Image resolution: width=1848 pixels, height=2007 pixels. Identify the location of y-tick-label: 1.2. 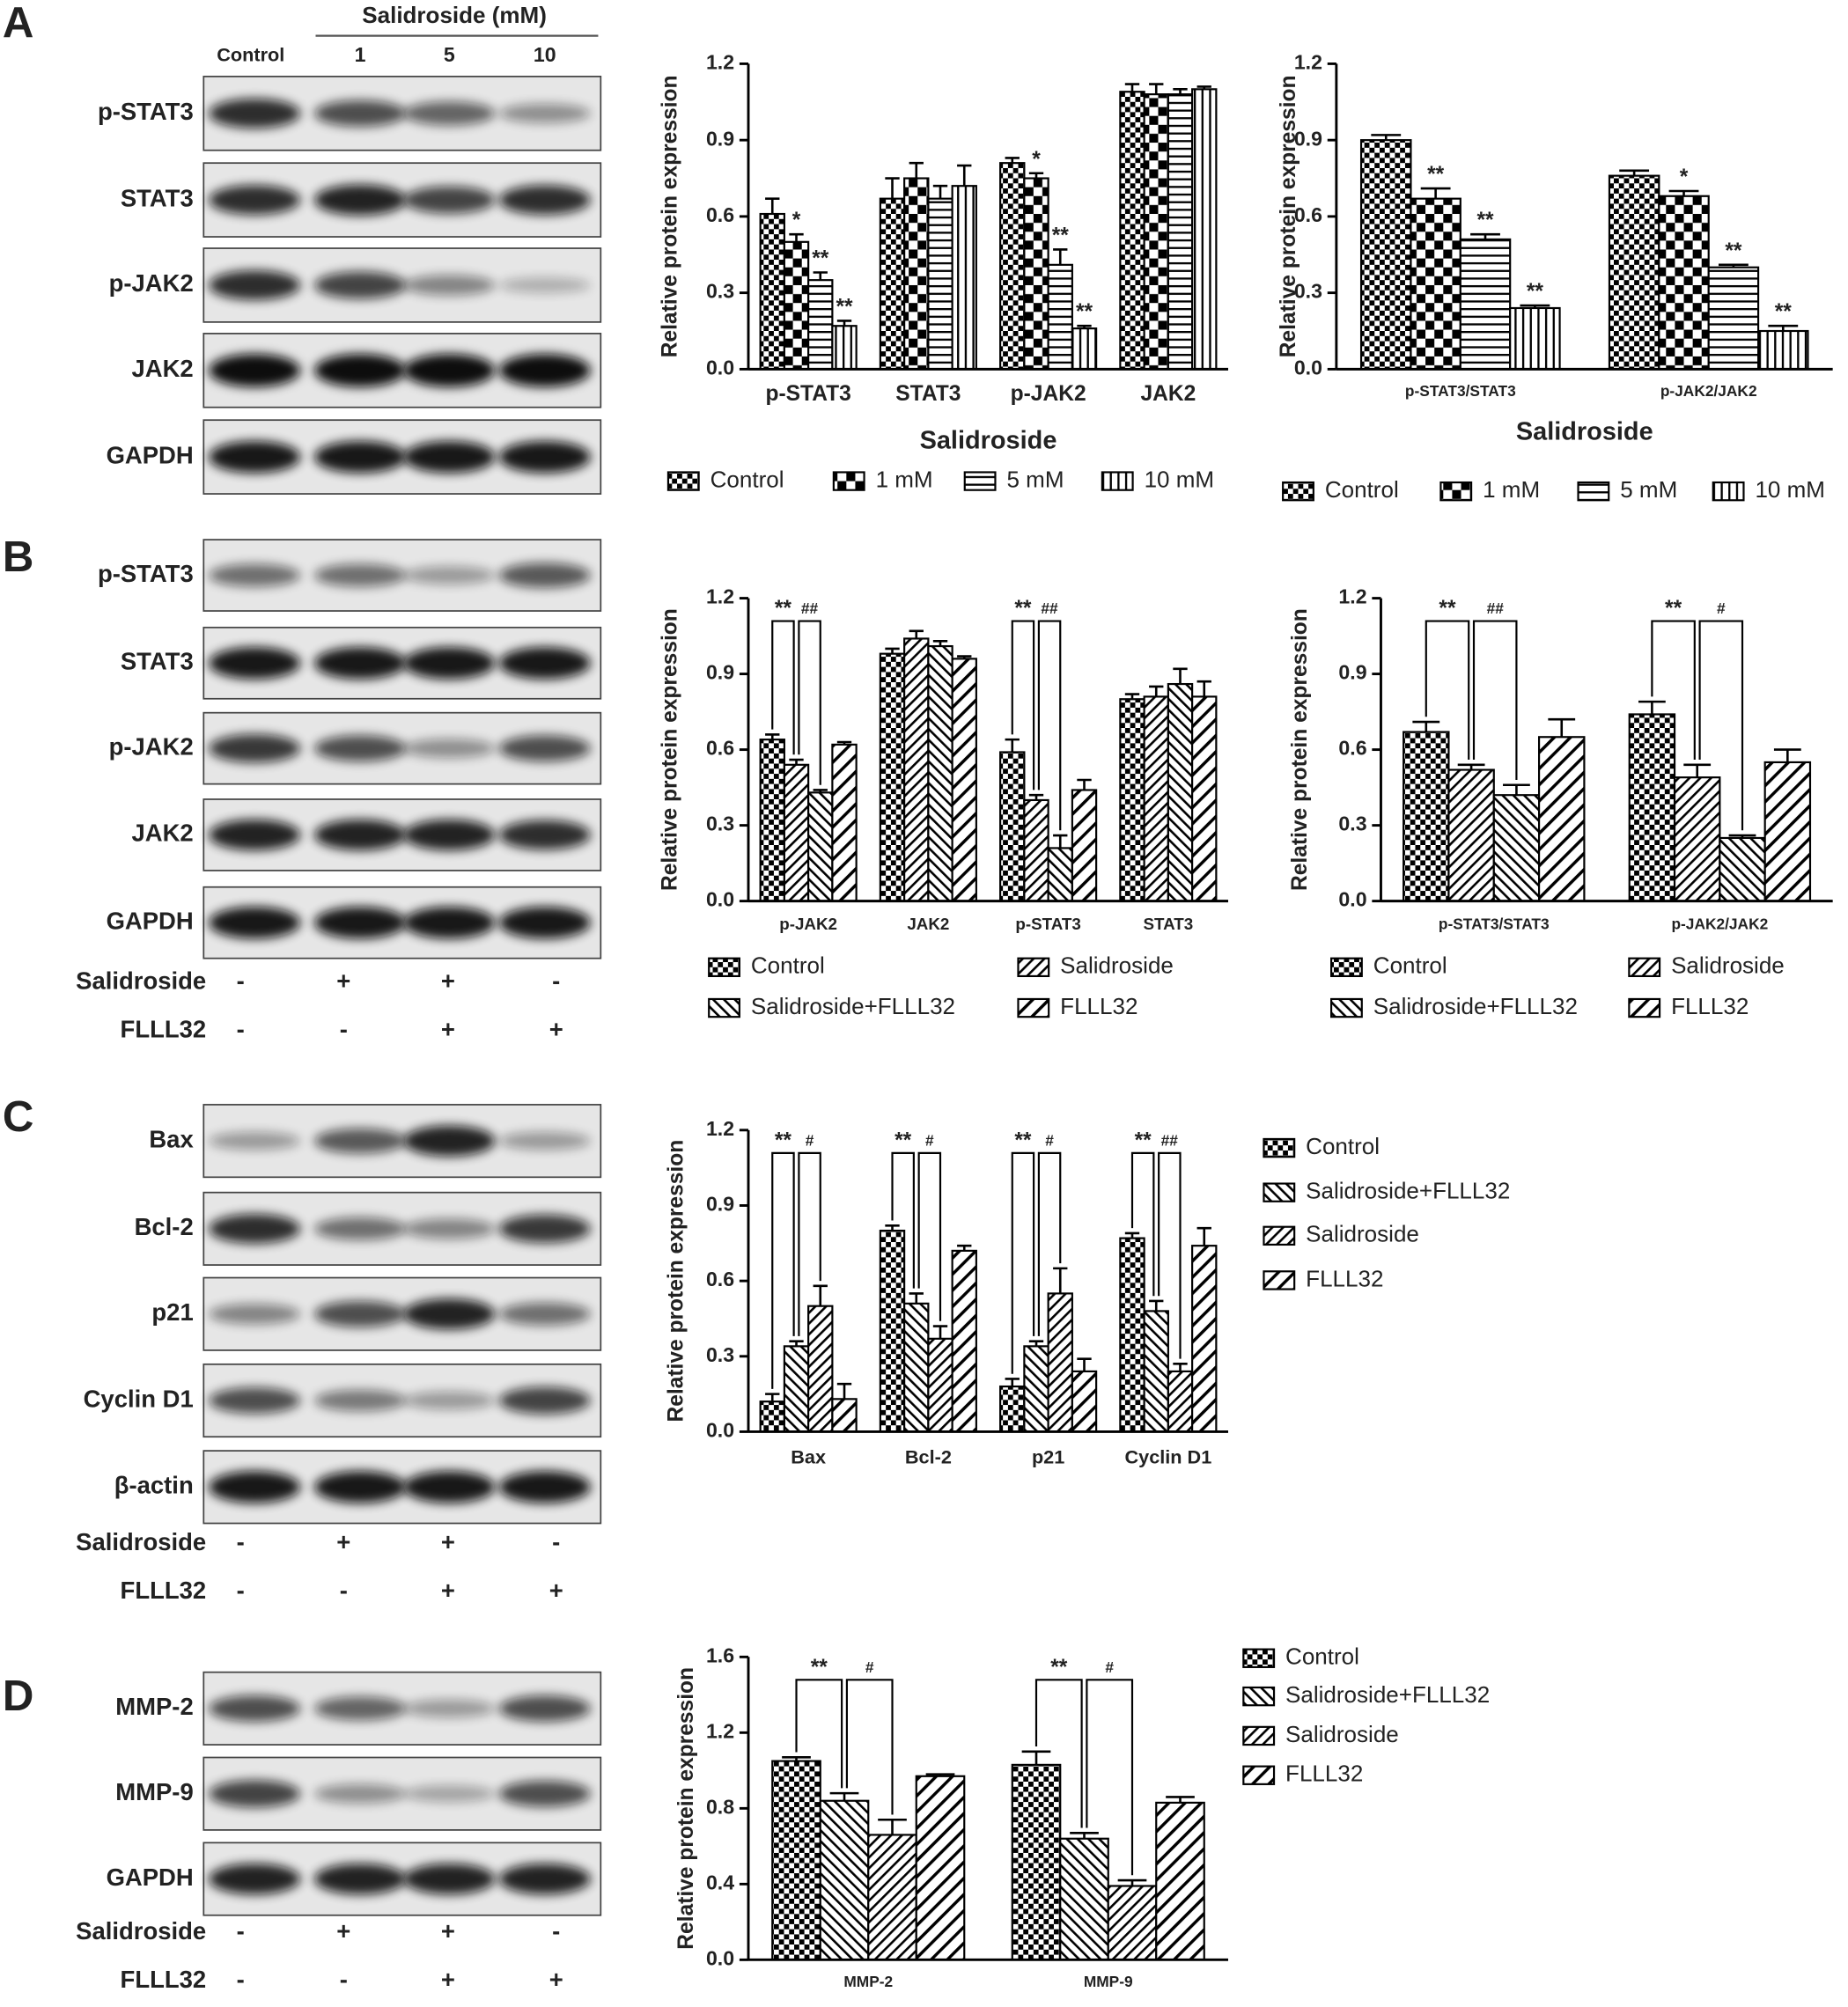
(1352, 596).